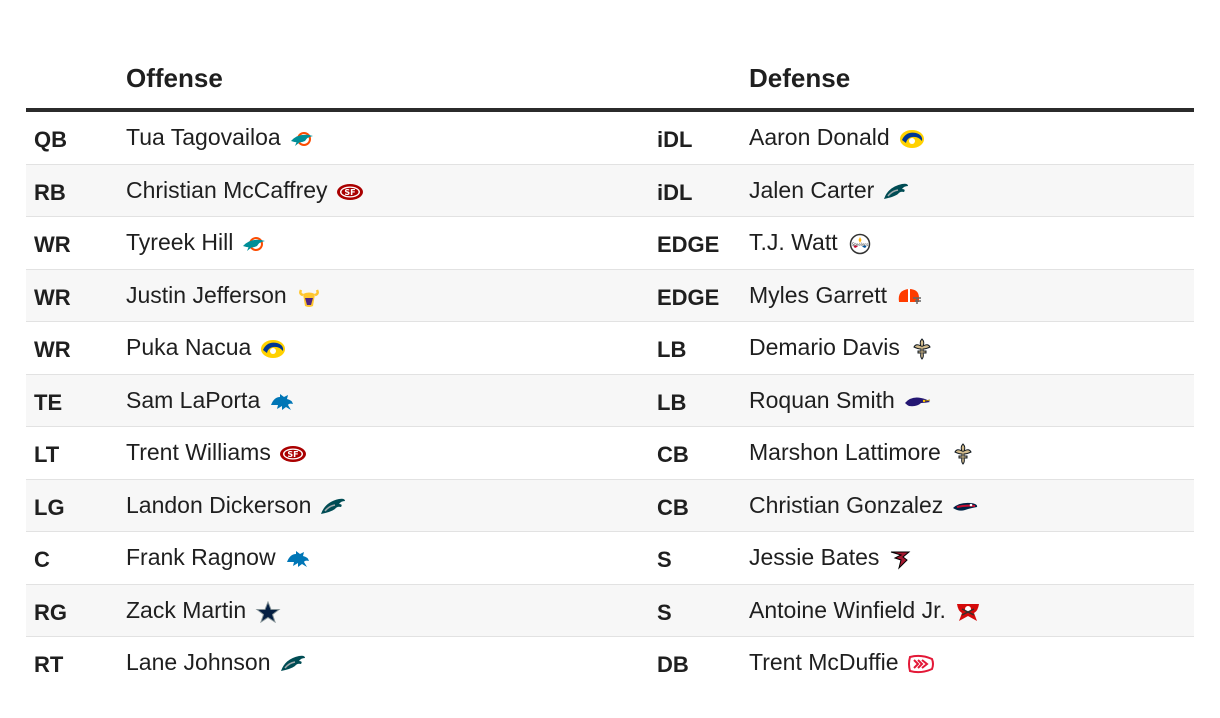  I want to click on offense-heading: Offense, so click(174, 78).